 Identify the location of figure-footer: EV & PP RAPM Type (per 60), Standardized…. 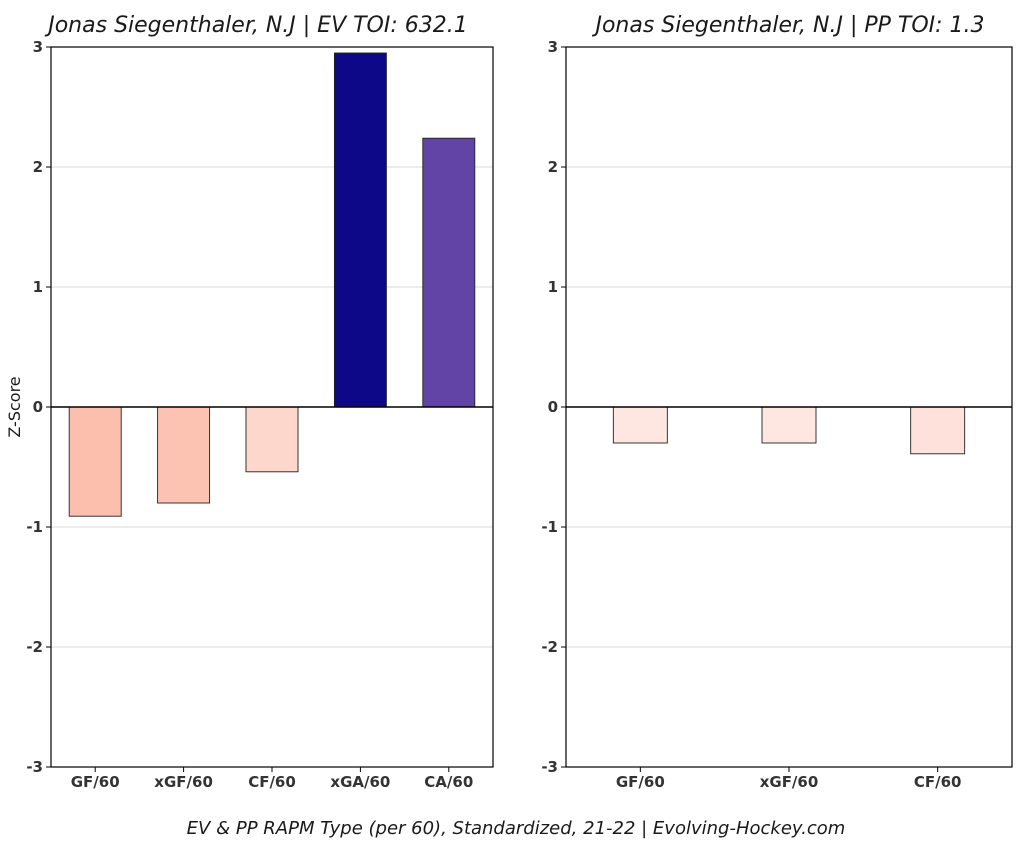
(516, 828).